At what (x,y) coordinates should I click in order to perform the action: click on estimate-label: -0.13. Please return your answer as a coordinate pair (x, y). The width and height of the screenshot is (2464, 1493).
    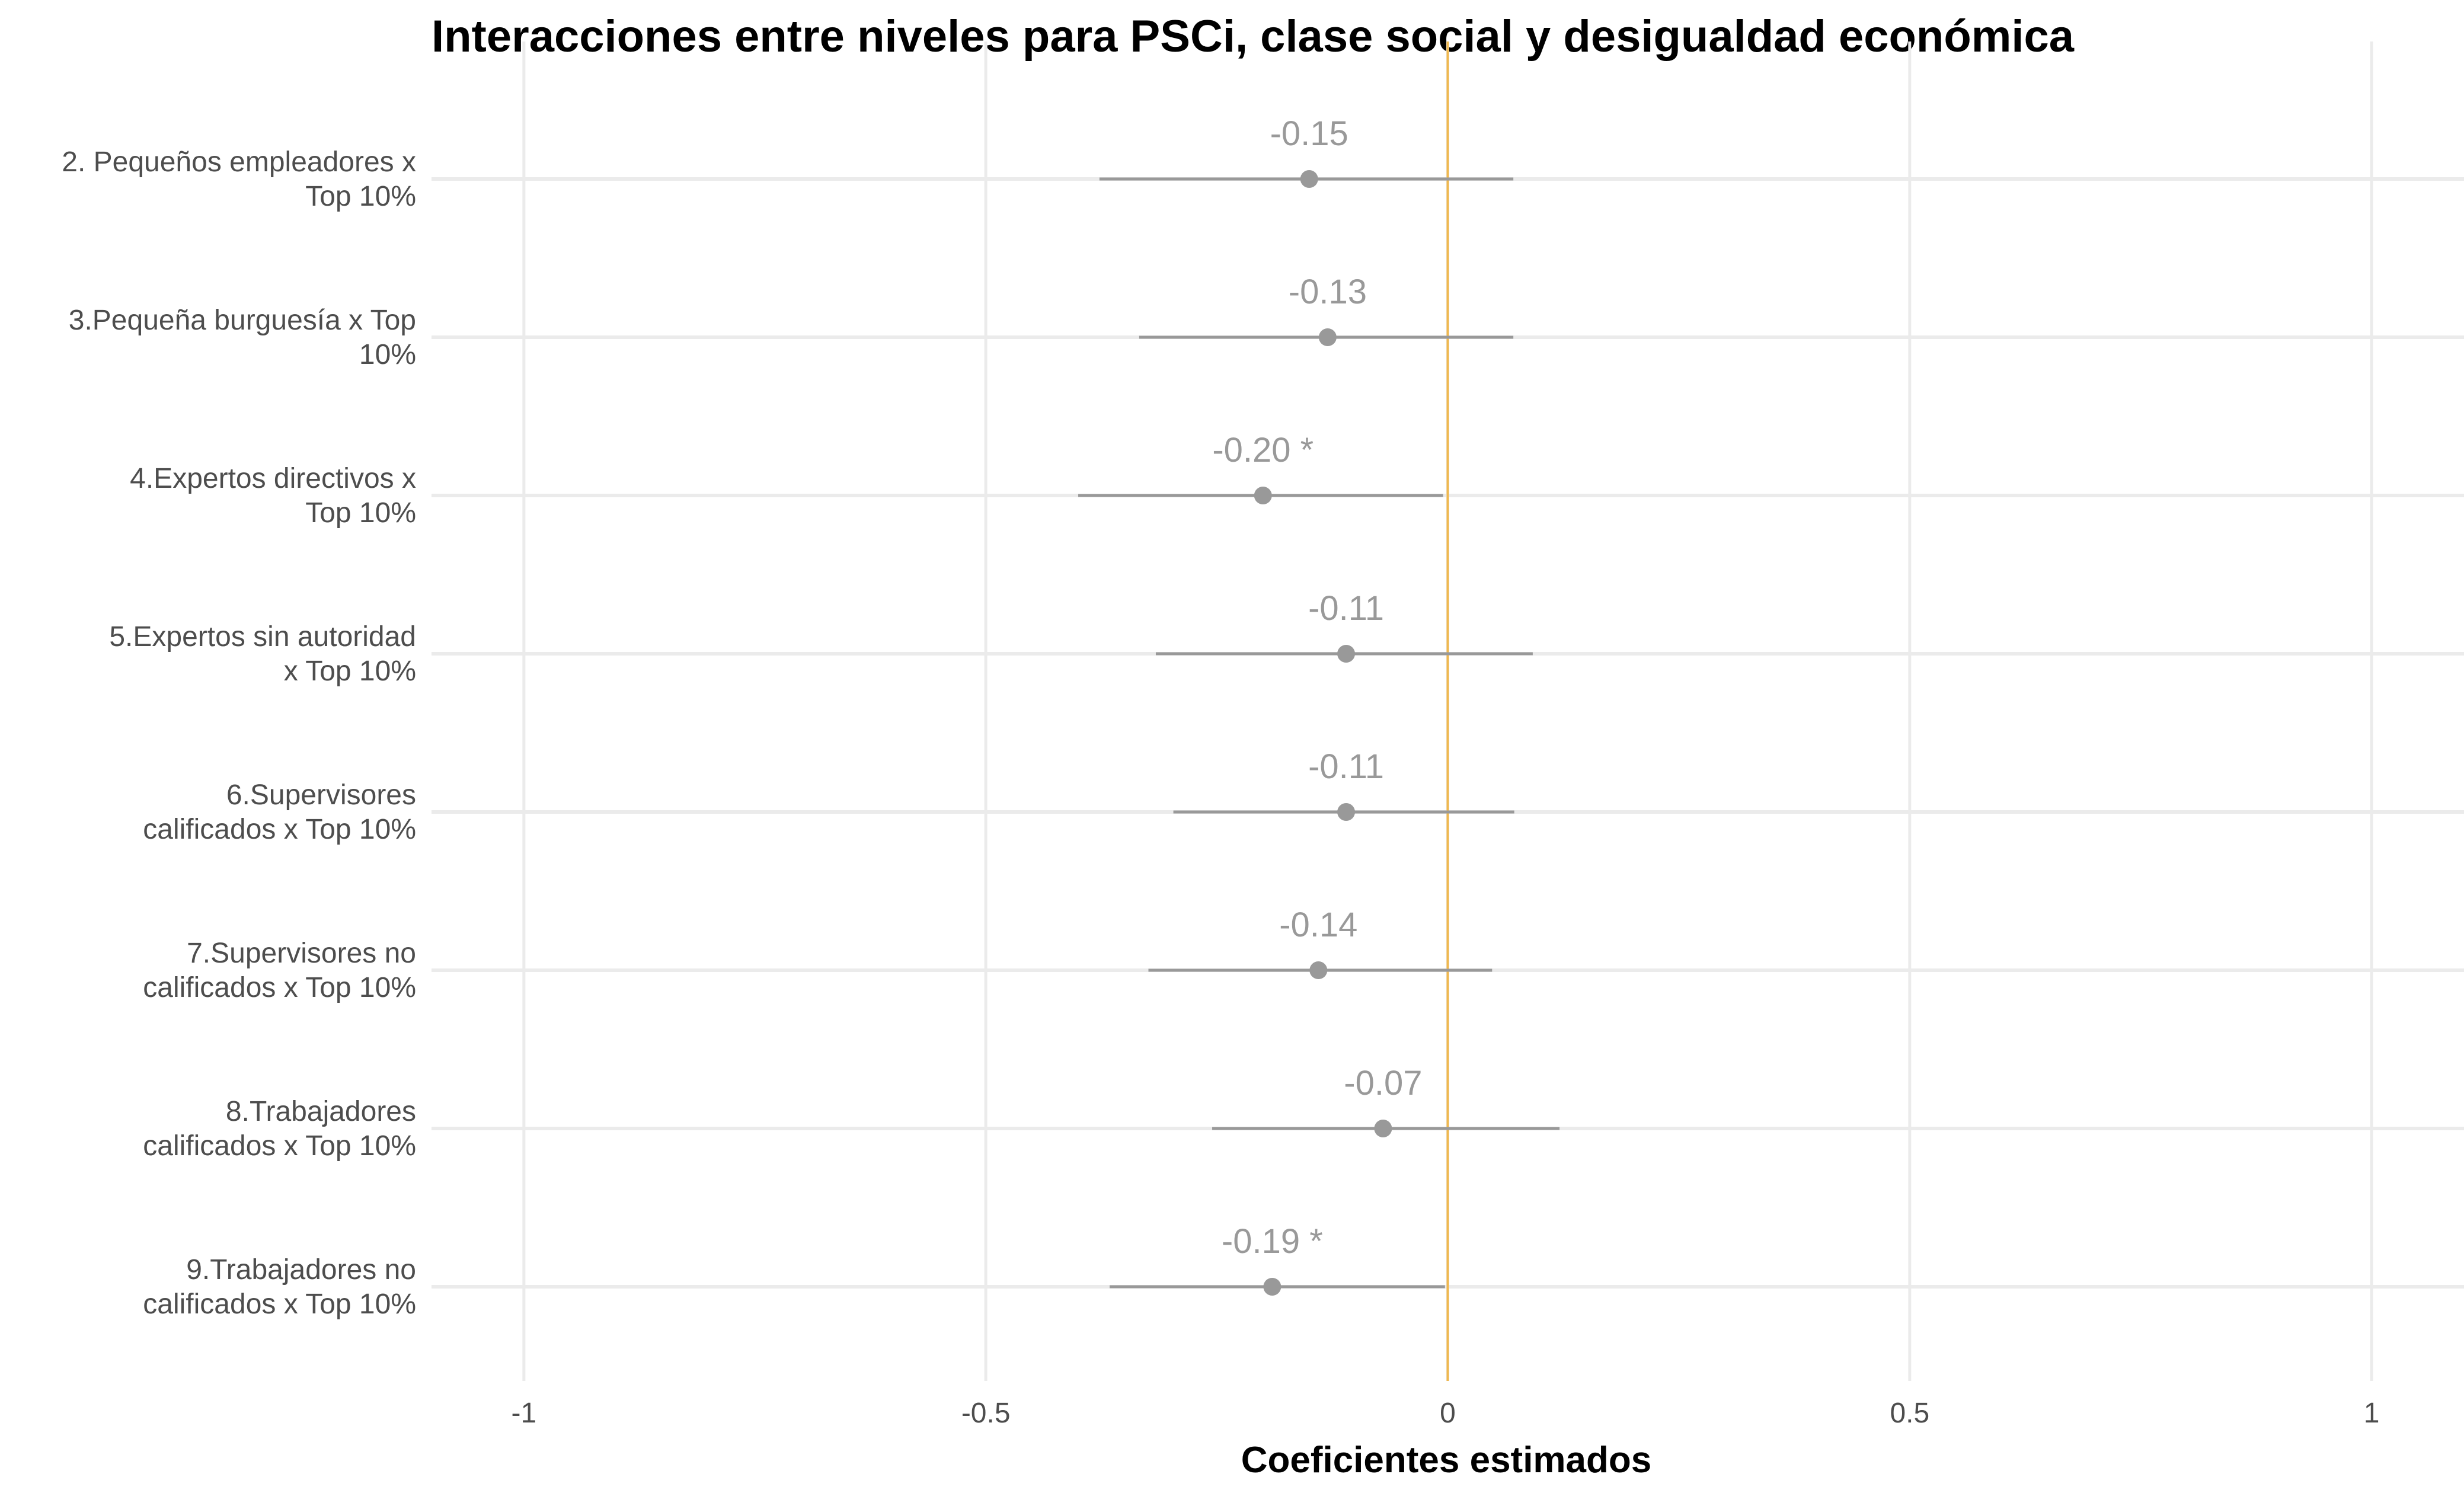
    Looking at the image, I should click on (1328, 292).